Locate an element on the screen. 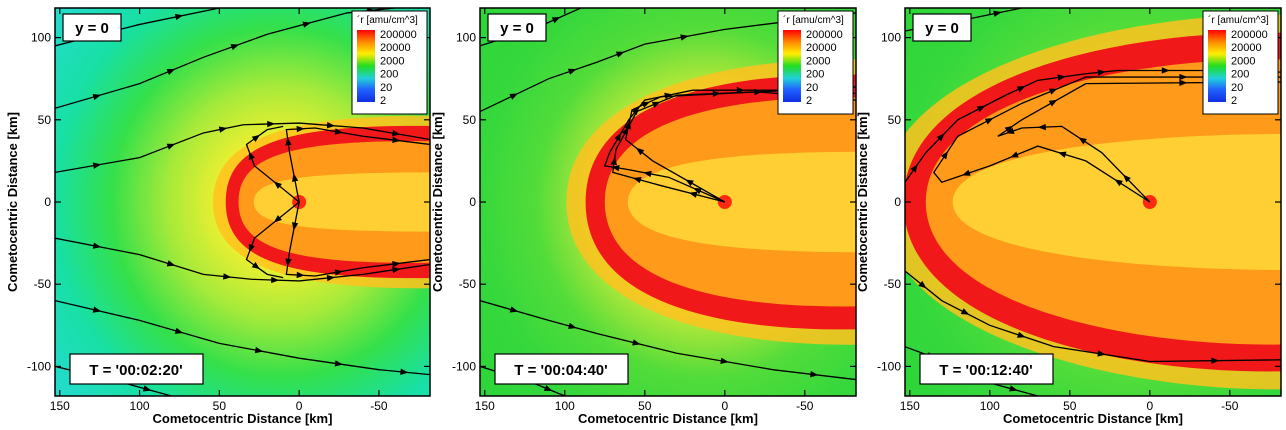 This screenshot has width=1286, height=430. x-tick-label: 150 is located at coordinates (910, 406).